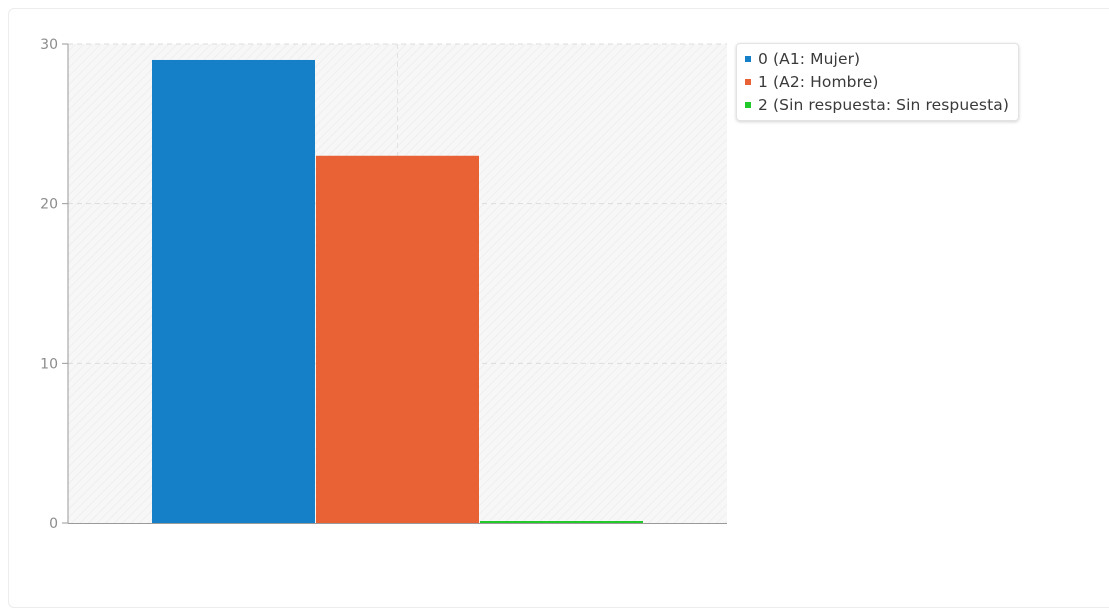 This screenshot has height=608, width=1109. I want to click on y-tick-label: 20, so click(49, 205).